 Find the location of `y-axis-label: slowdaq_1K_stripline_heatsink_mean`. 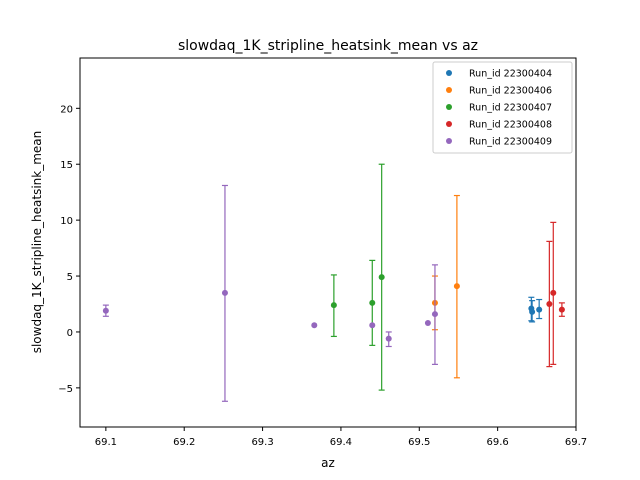

y-axis-label: slowdaq_1K_stripline_heatsink_mean is located at coordinates (37, 242).